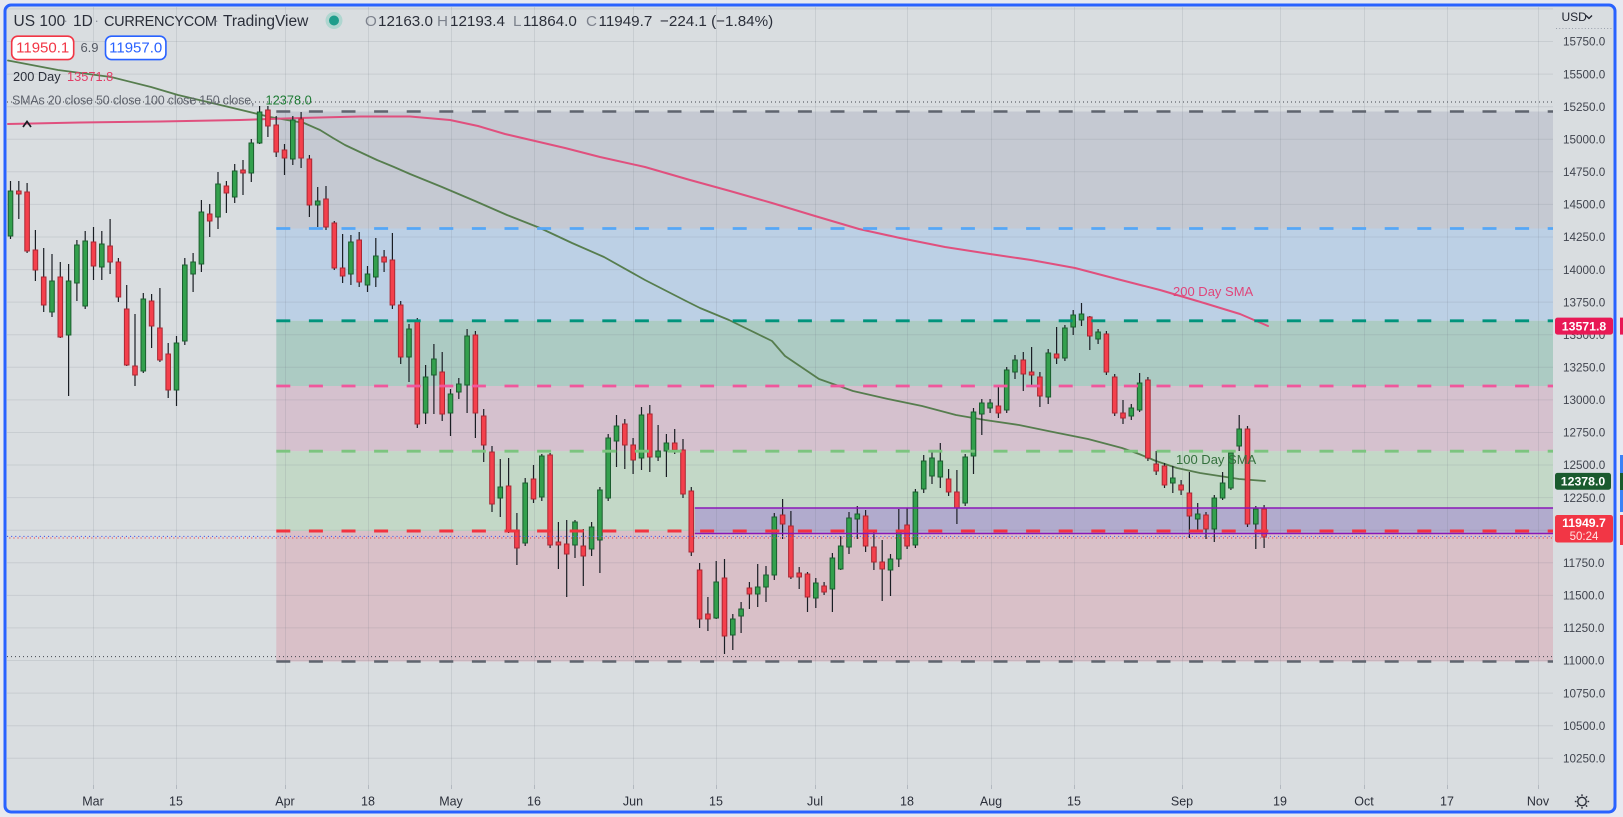 The width and height of the screenshot is (1623, 817). Describe the element at coordinates (815, 802) in the screenshot. I see `svg-text: Jul` at that location.